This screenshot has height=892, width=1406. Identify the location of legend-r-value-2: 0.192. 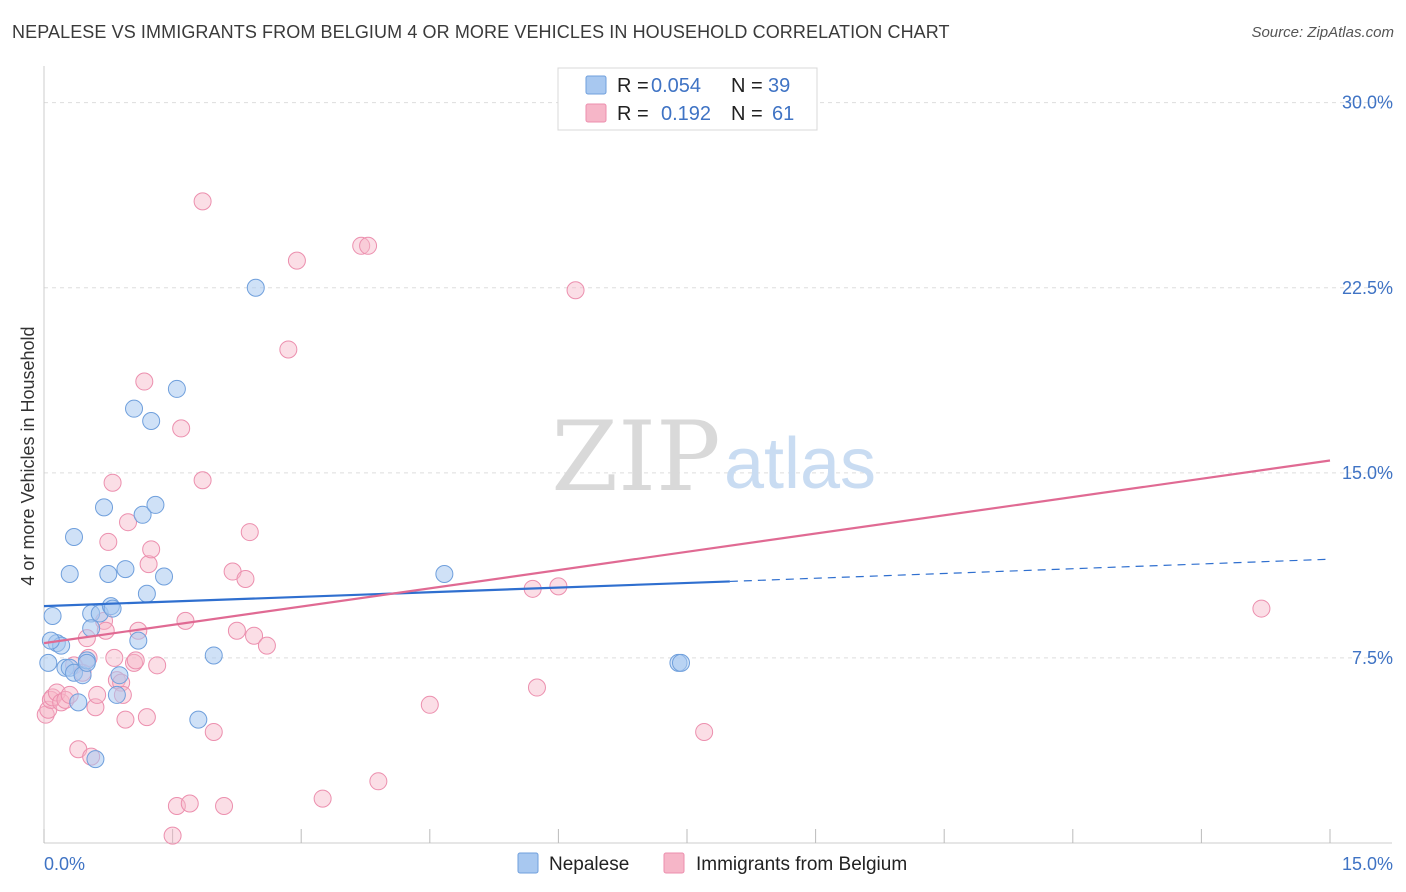
(686, 114).